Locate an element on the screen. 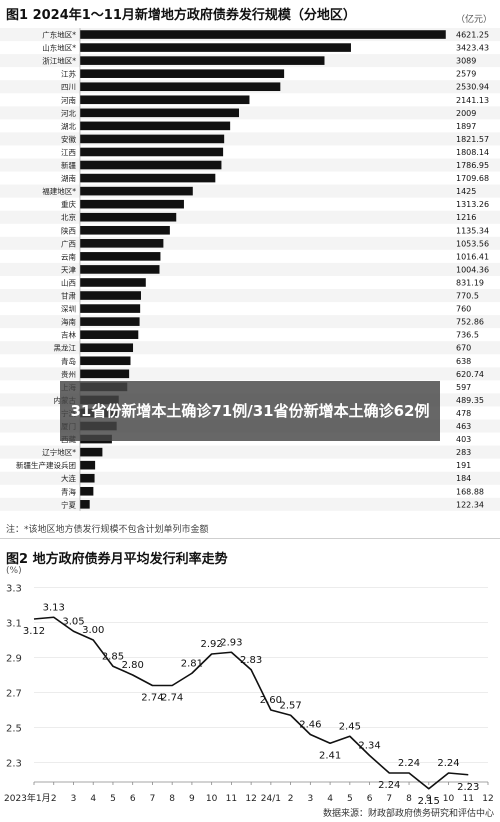  point-label: 2.15 is located at coordinates (429, 801).